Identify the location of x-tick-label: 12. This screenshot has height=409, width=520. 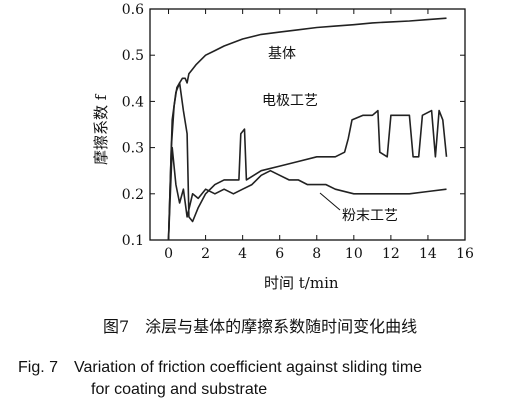
(391, 254).